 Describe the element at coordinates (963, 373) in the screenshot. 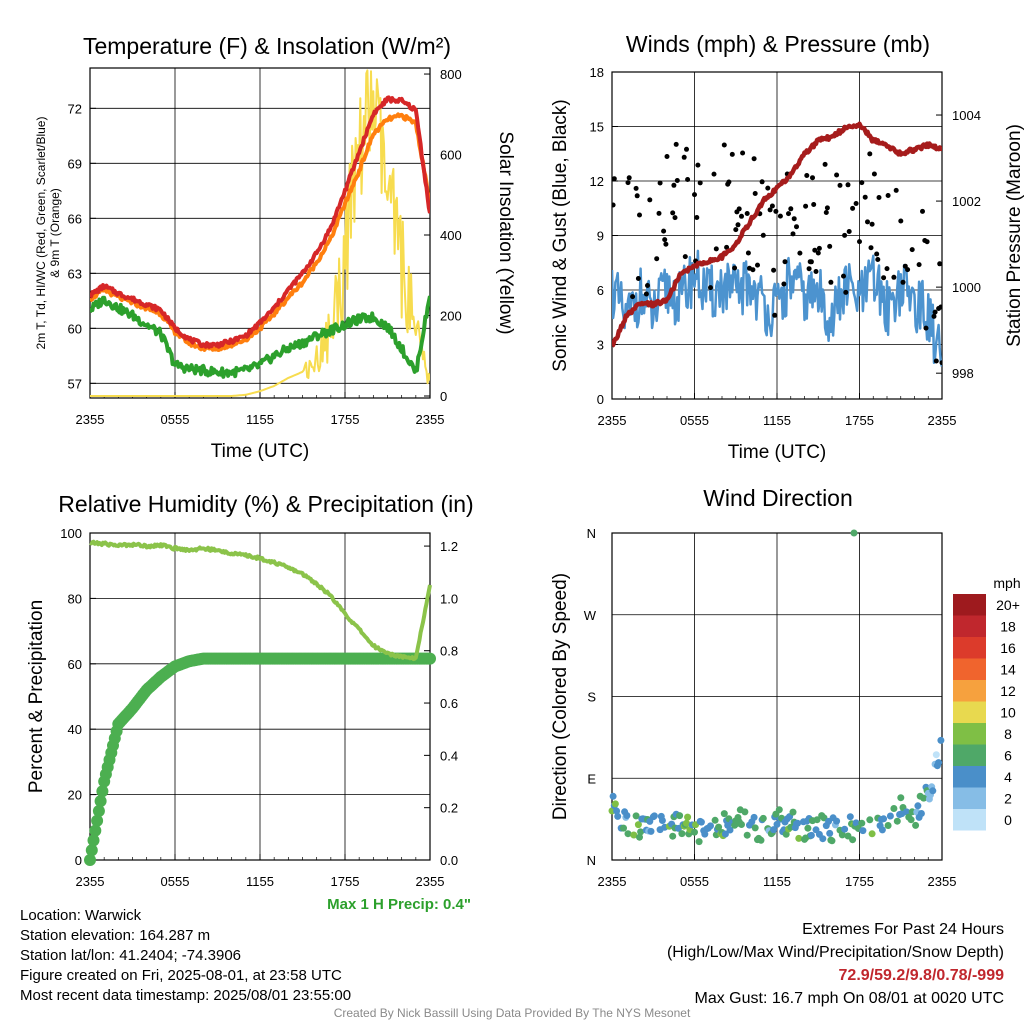

I see `y2-tick-label: 998` at that location.